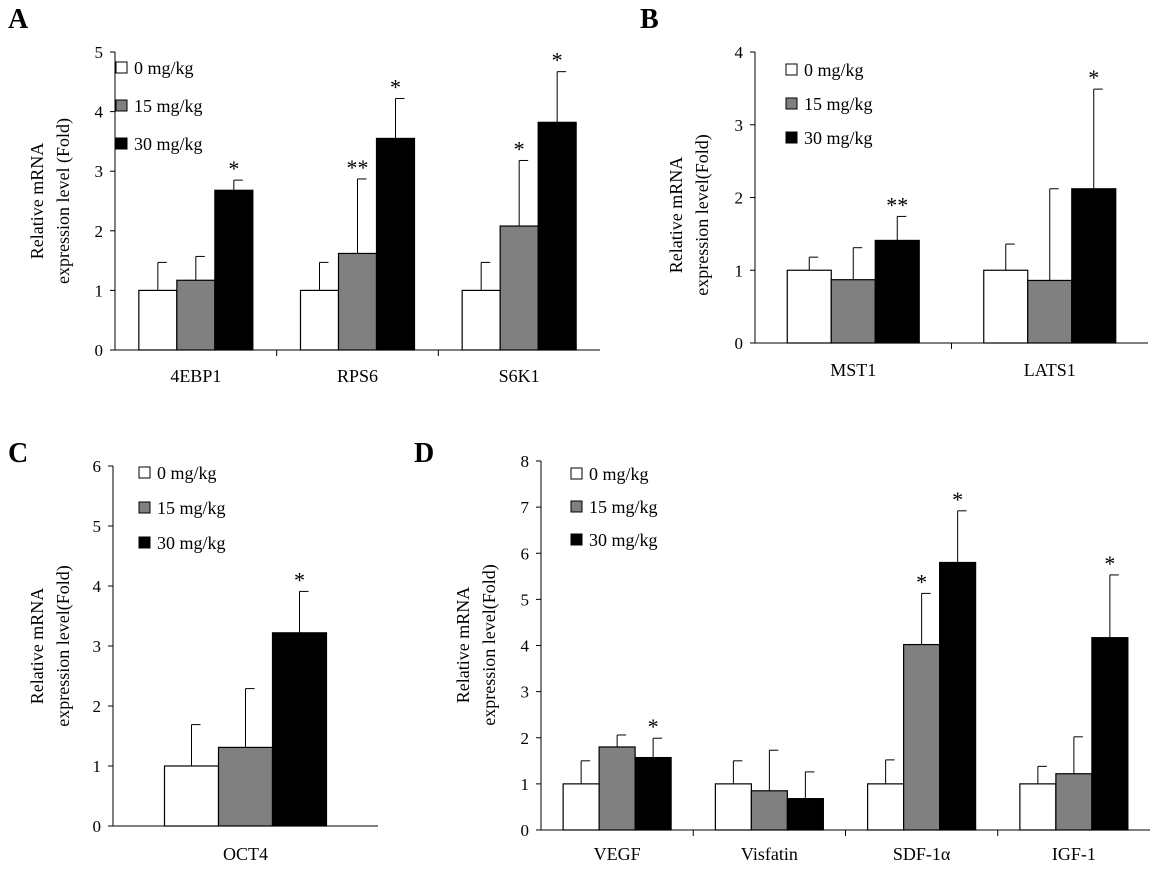 The height and width of the screenshot is (870, 1170). I want to click on y-axis-label-d: Relative mRNA, so click(463, 645).